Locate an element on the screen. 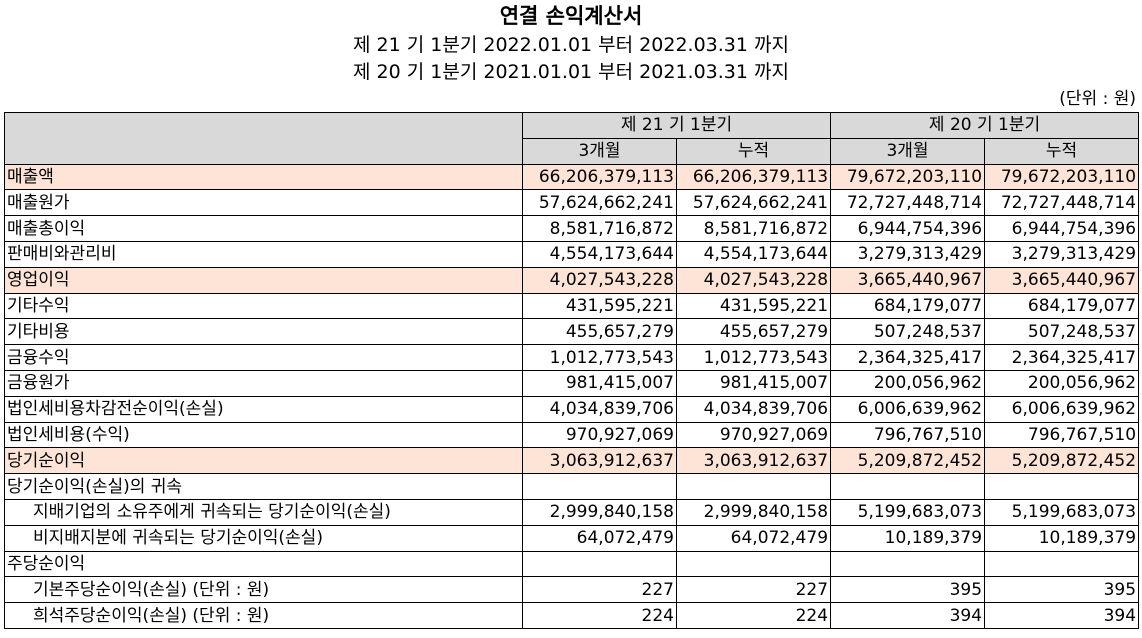 This screenshot has width=1142, height=638. cell-value: 3,279,313,429 is located at coordinates (1062, 254).